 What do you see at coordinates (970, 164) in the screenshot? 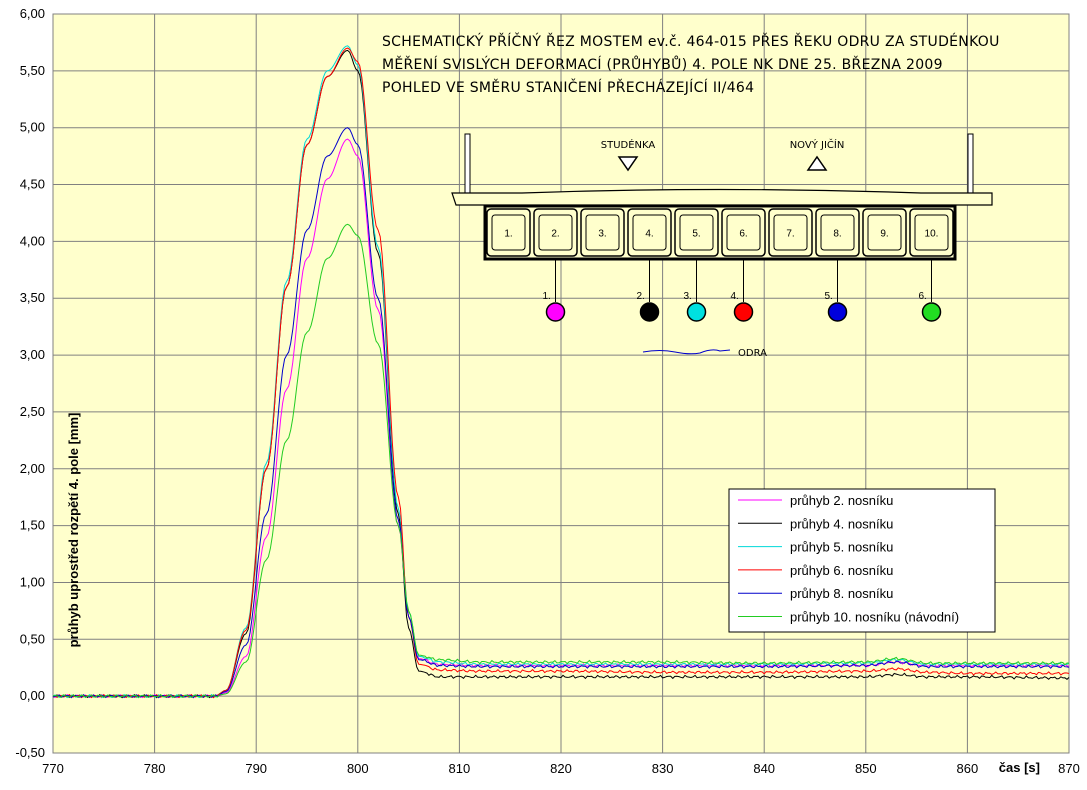
I see `railing-post-right` at bounding box center [970, 164].